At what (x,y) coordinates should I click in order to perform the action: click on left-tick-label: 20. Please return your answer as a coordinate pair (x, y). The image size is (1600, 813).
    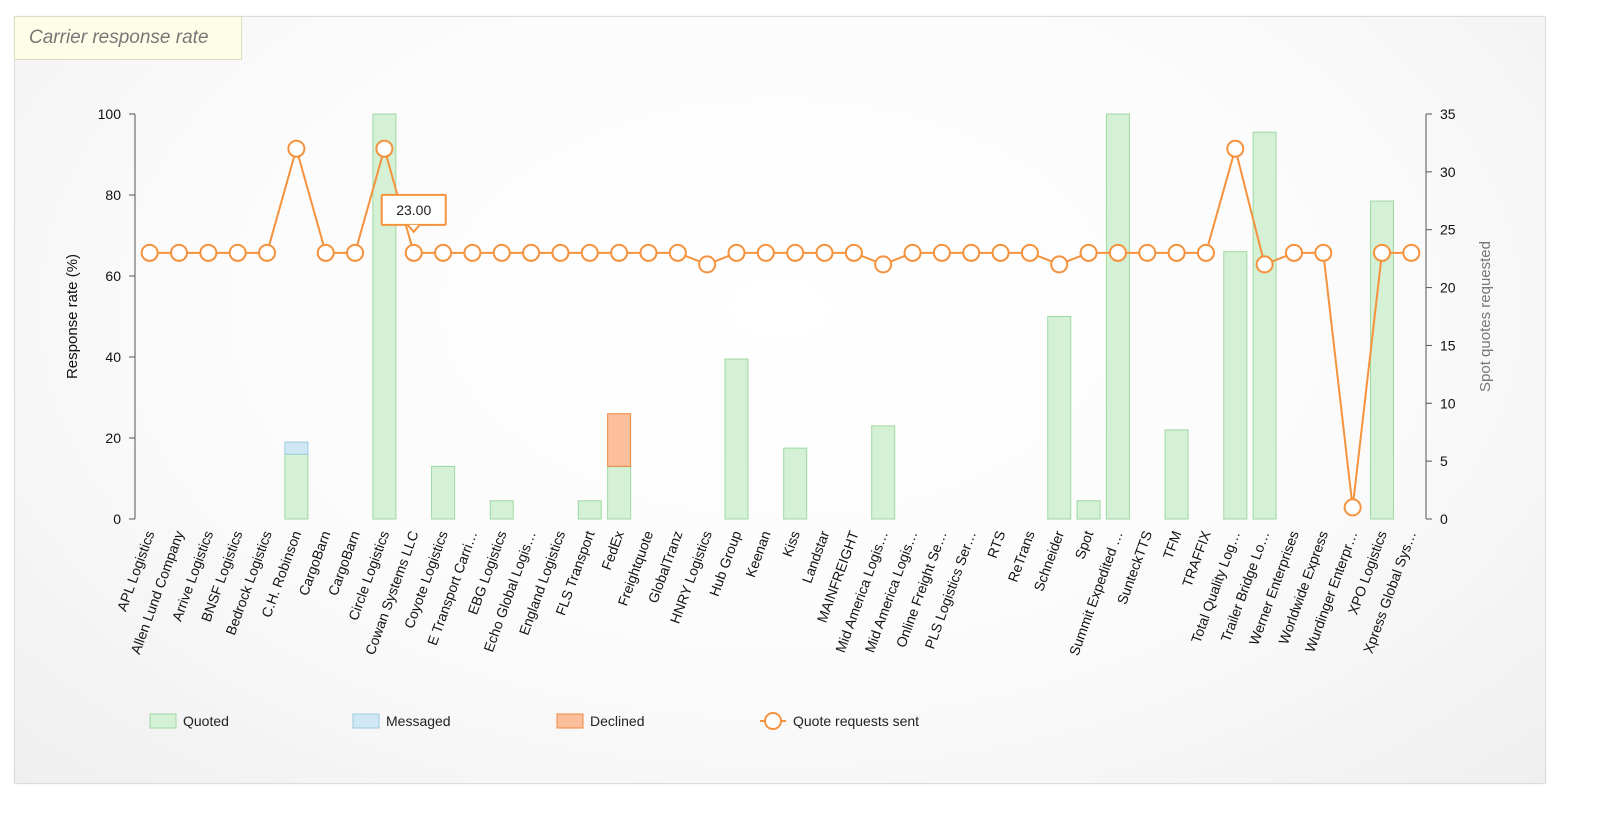
    Looking at the image, I should click on (113, 438).